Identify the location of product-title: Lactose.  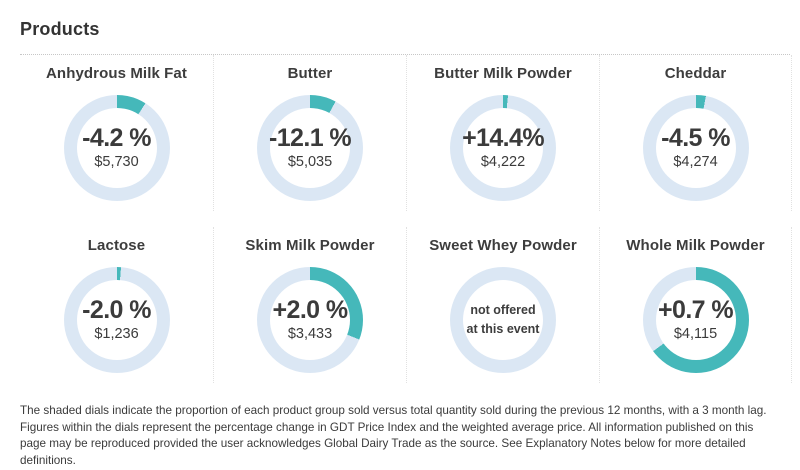
(116, 245).